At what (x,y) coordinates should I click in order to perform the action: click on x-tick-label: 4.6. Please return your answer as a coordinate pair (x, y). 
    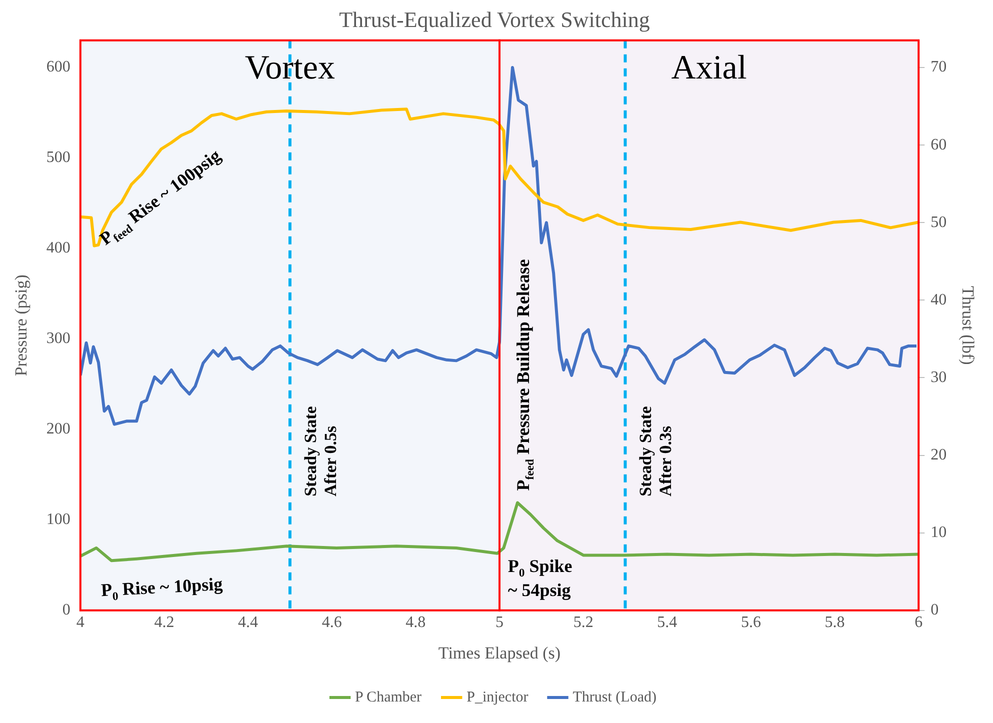
    Looking at the image, I should click on (332, 623).